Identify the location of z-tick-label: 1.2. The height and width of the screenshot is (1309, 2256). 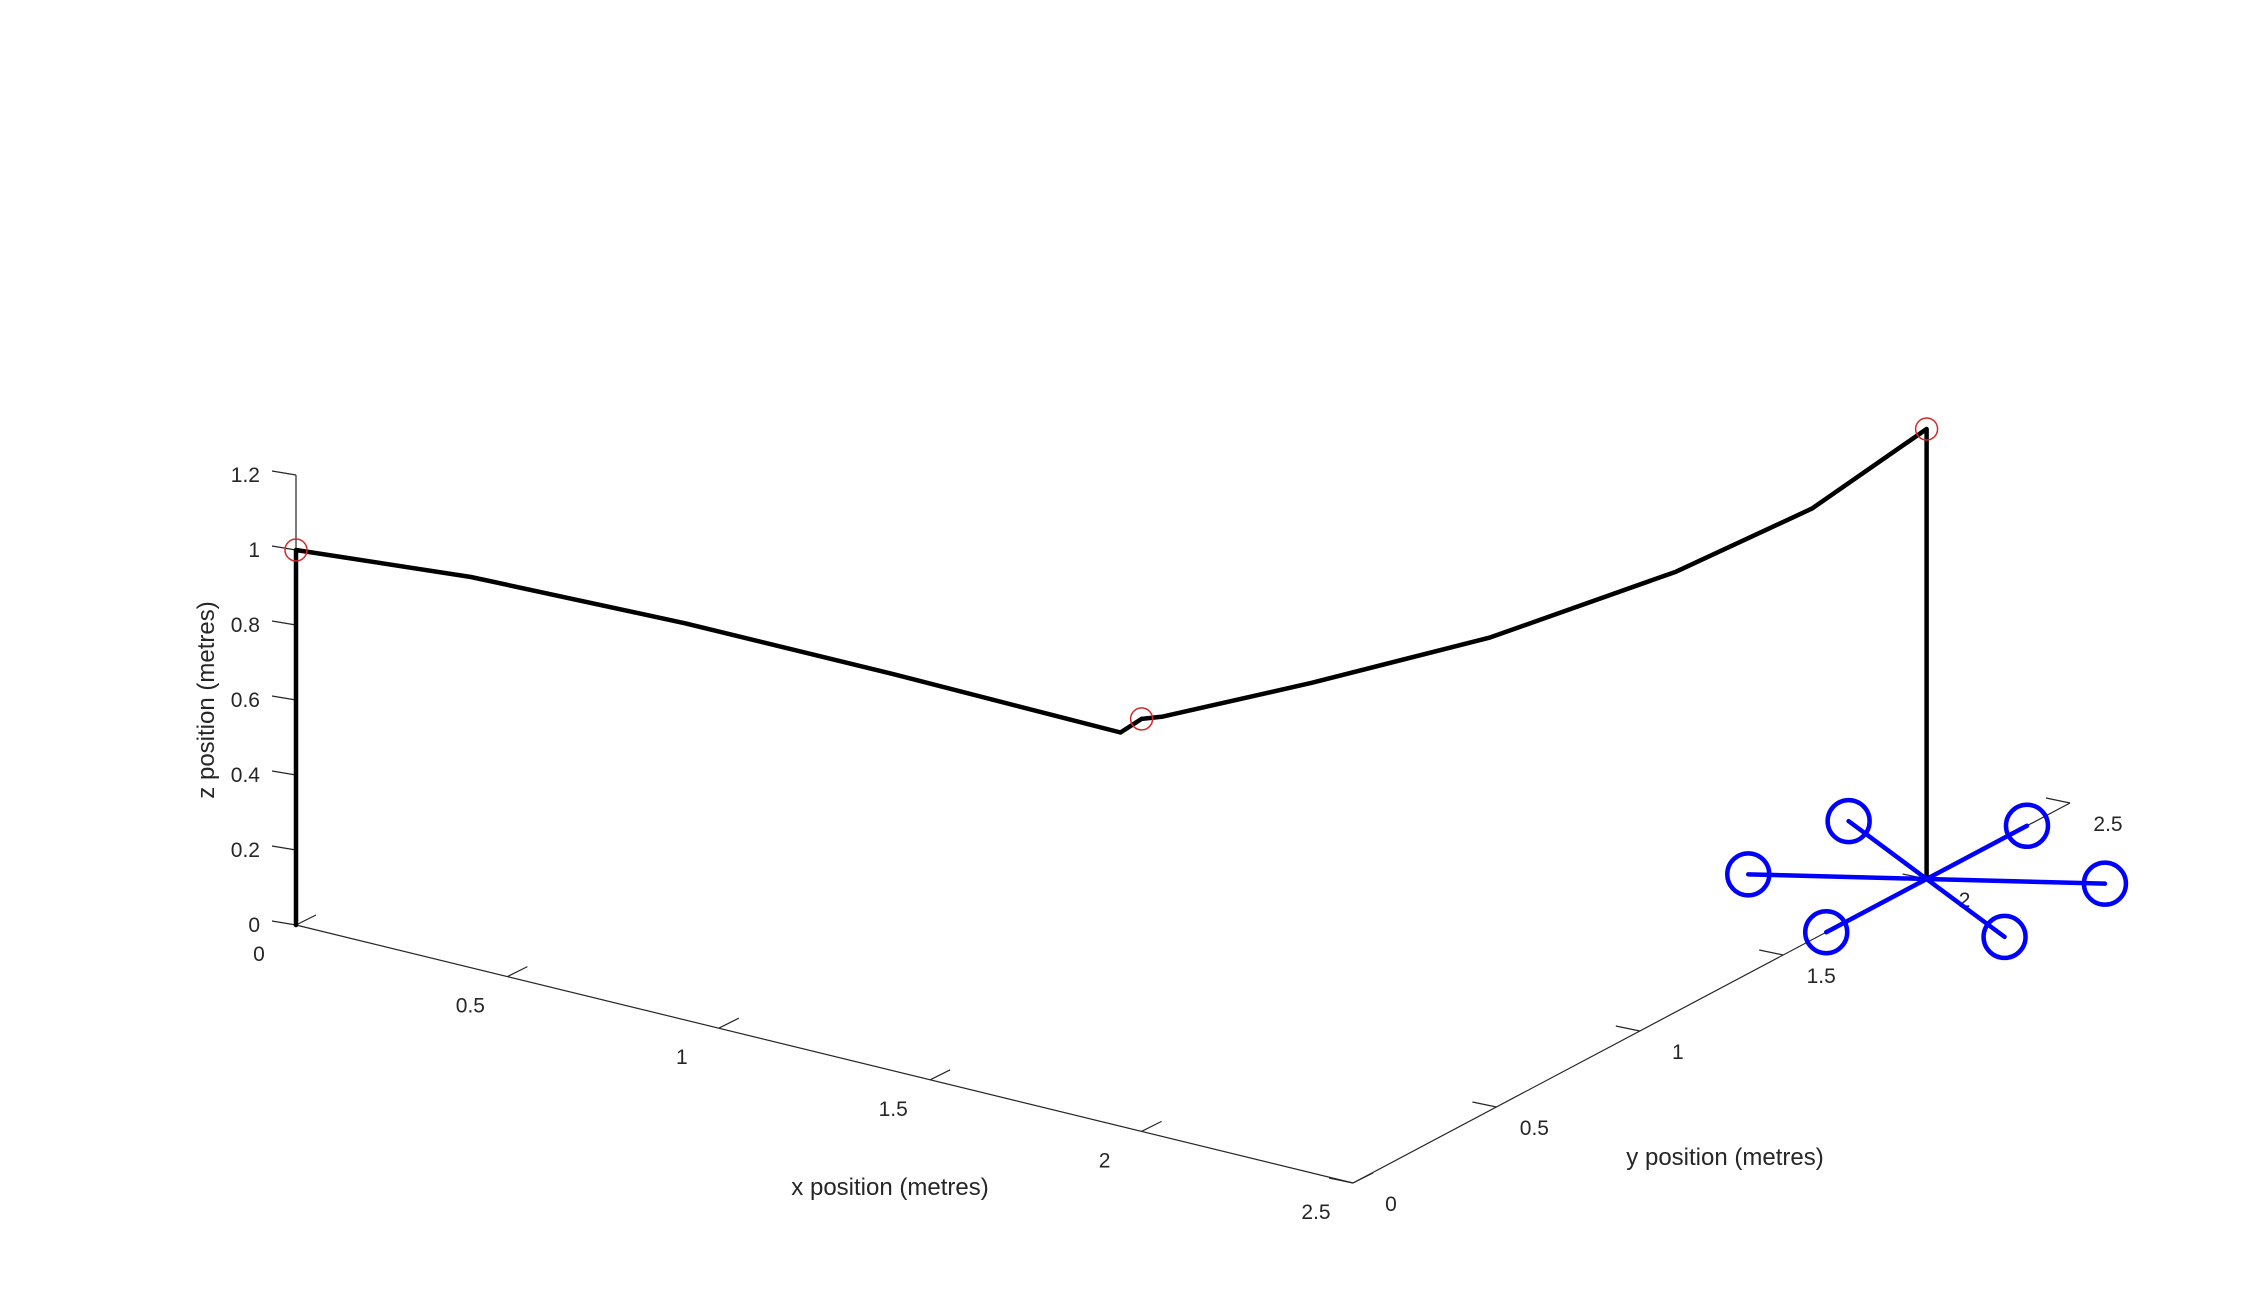
(245, 475).